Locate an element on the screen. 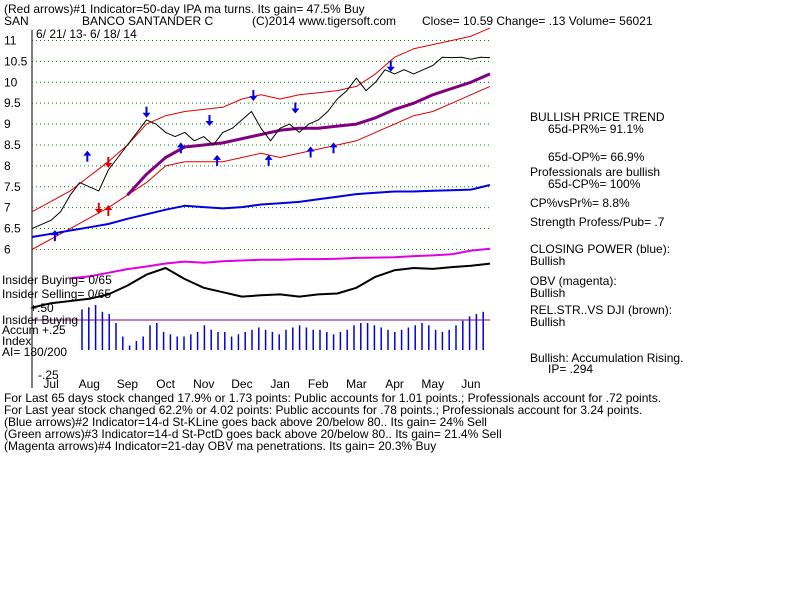 The height and width of the screenshot is (600, 800). accum-label: Accum is located at coordinates (20, 330).